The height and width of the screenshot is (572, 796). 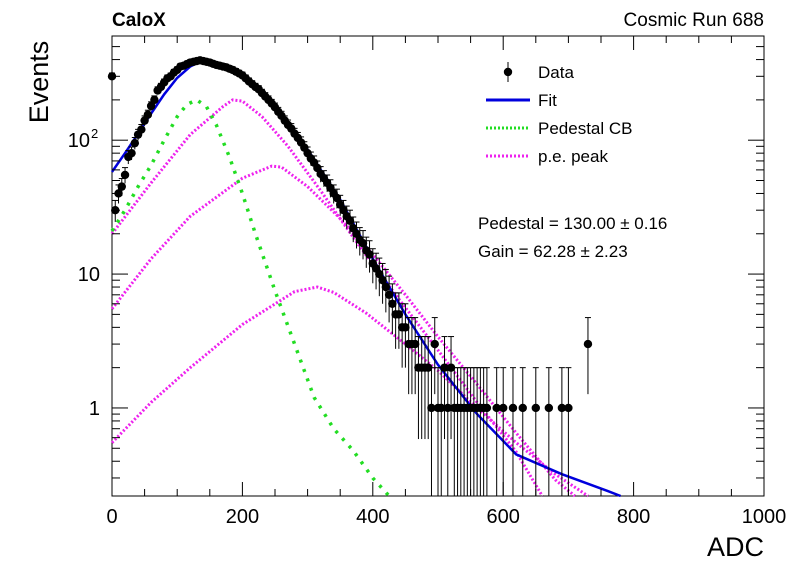 What do you see at coordinates (521, 100) in the screenshot?
I see `legend-entry: Fit` at bounding box center [521, 100].